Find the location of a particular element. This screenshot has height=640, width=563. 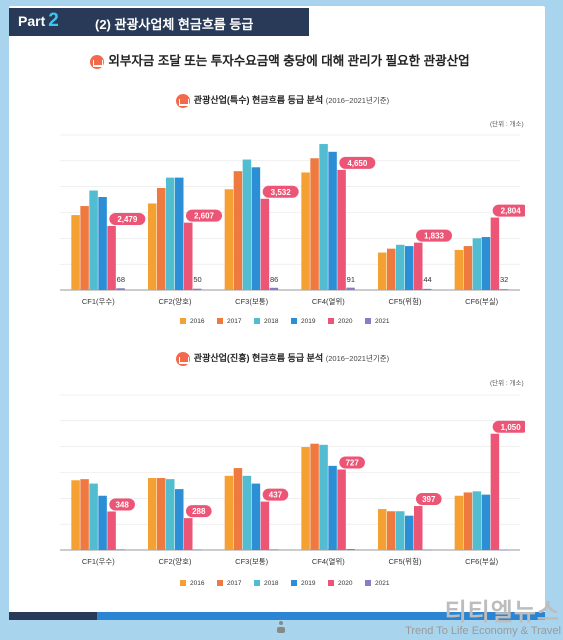

part-word: Part is located at coordinates (32, 21).